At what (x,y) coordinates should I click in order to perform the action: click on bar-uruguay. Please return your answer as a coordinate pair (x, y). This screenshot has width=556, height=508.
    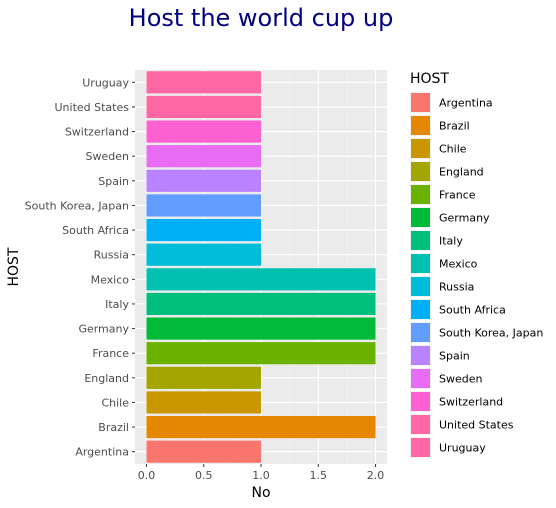
    Looking at the image, I should click on (203, 82).